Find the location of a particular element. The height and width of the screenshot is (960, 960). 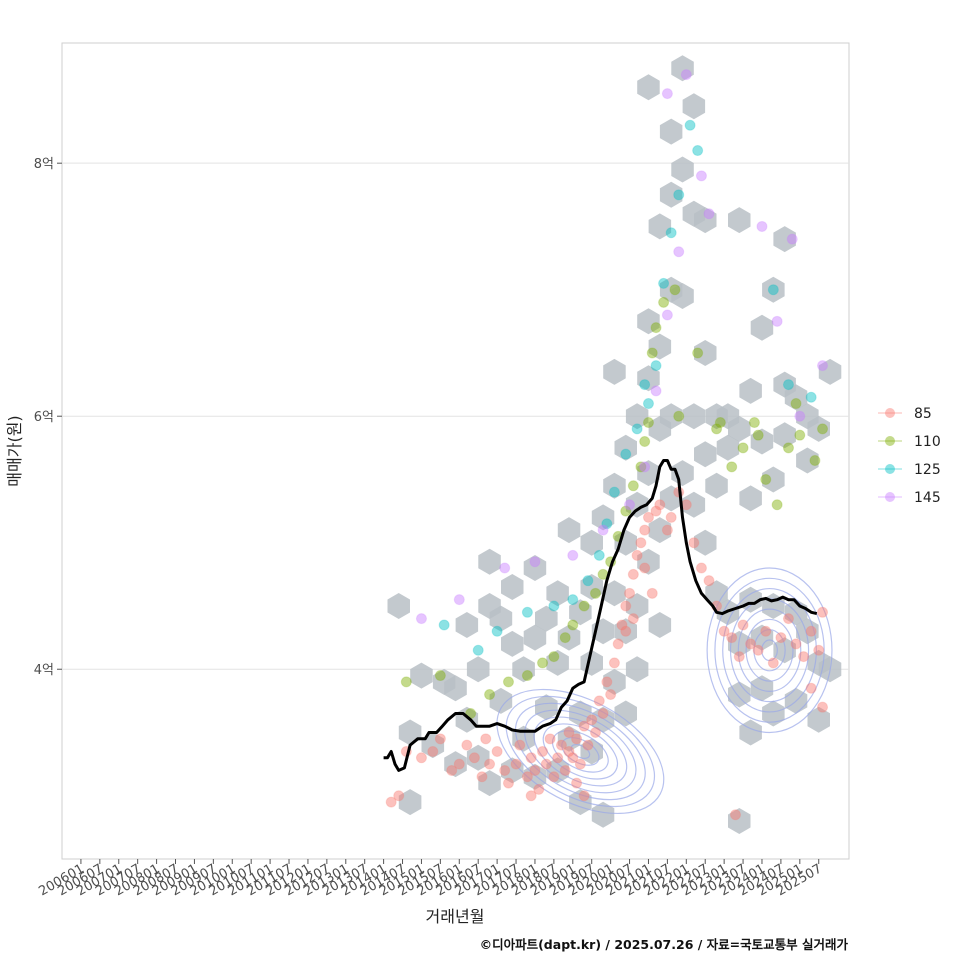

legend: 85 110 125 145 is located at coordinates (909, 456).